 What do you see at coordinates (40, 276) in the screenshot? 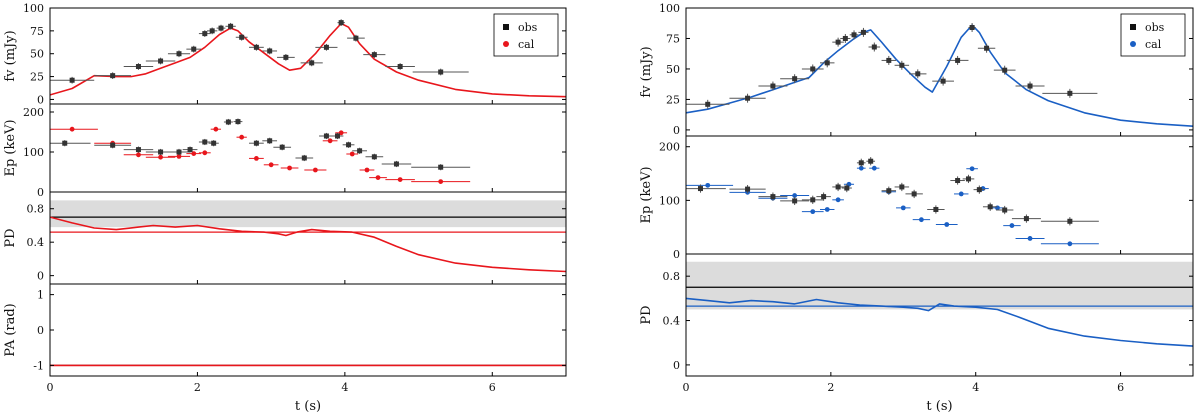
I see `y-tick-label: 0` at bounding box center [40, 276].